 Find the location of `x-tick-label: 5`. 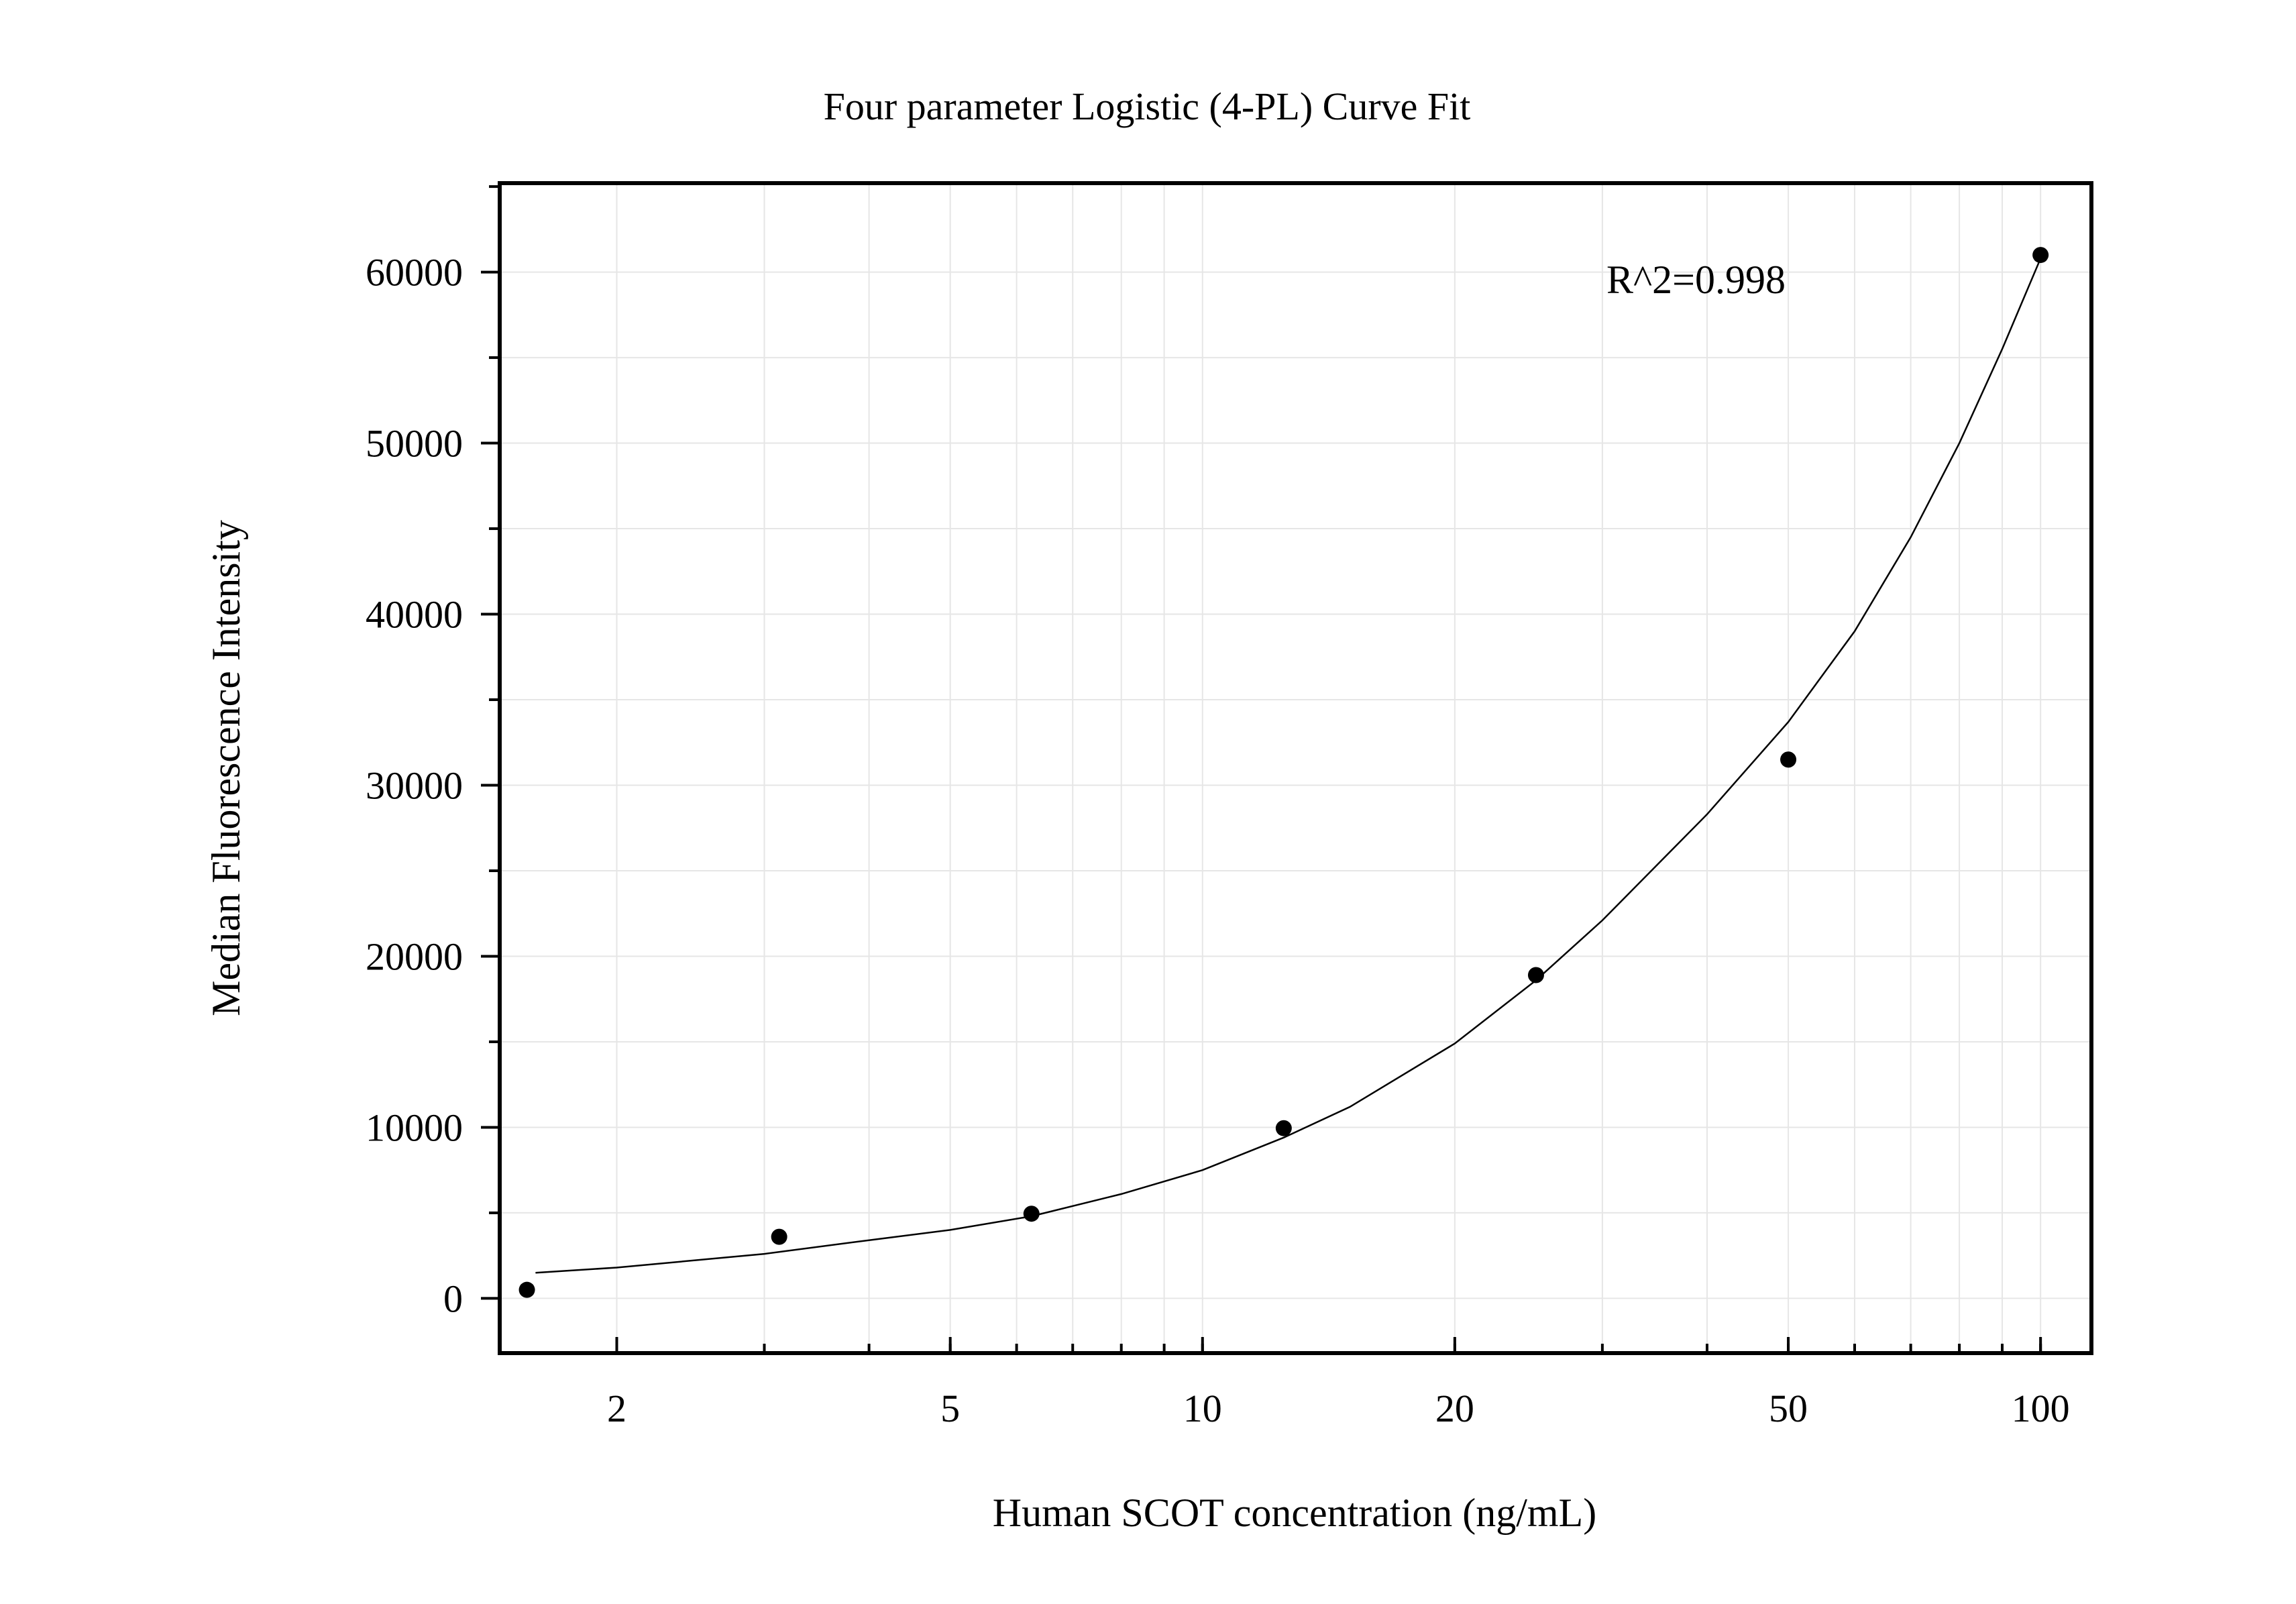

x-tick-label: 5 is located at coordinates (950, 1408).